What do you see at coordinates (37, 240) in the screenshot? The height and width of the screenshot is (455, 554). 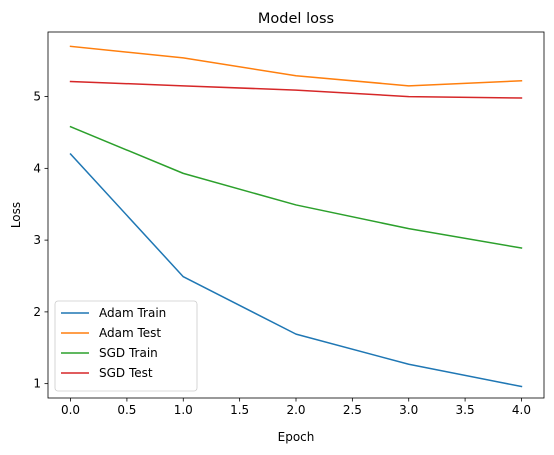 I see `y-tick-label: 3` at bounding box center [37, 240].